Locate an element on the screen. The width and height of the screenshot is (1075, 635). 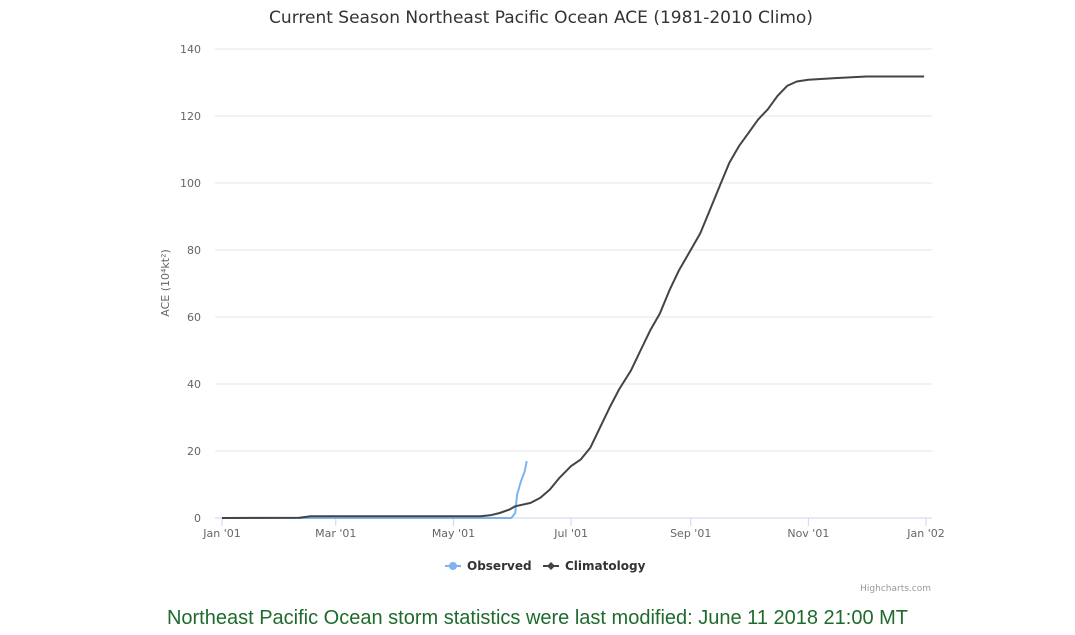
y-tick-label: 140 is located at coordinates (190, 49).